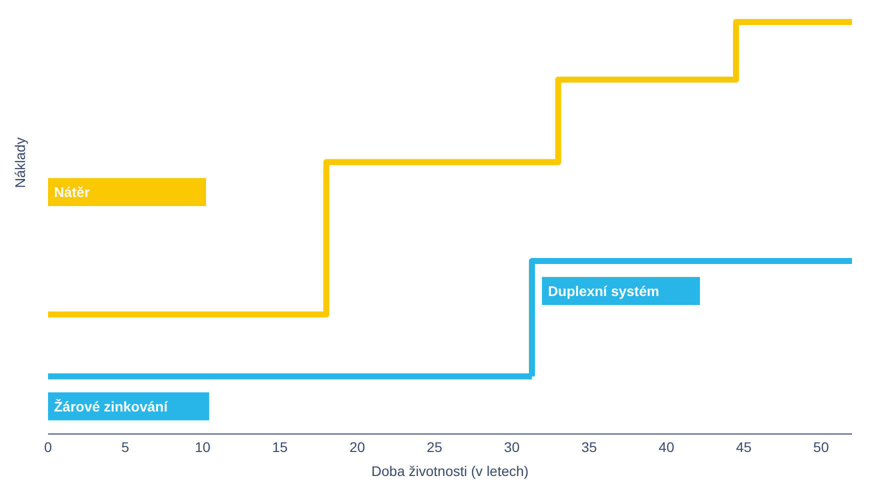  I want to click on series-label: Duplexní systém, so click(604, 290).